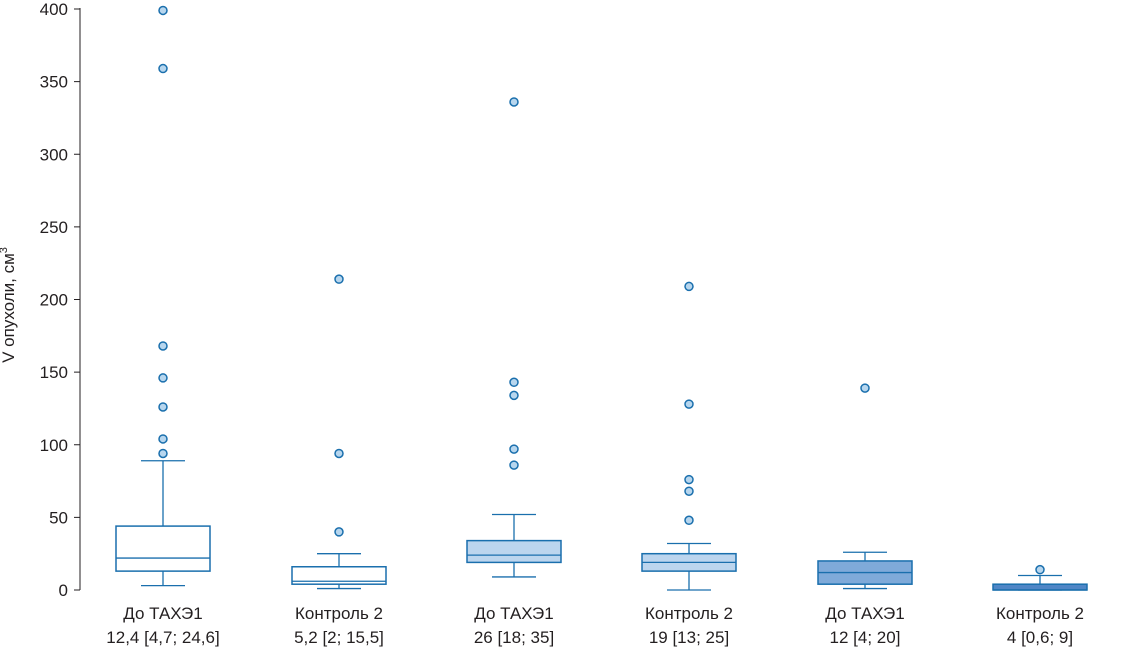 The width and height of the screenshot is (1125, 650). What do you see at coordinates (58, 517) in the screenshot?
I see `y-tick-label: 50` at bounding box center [58, 517].